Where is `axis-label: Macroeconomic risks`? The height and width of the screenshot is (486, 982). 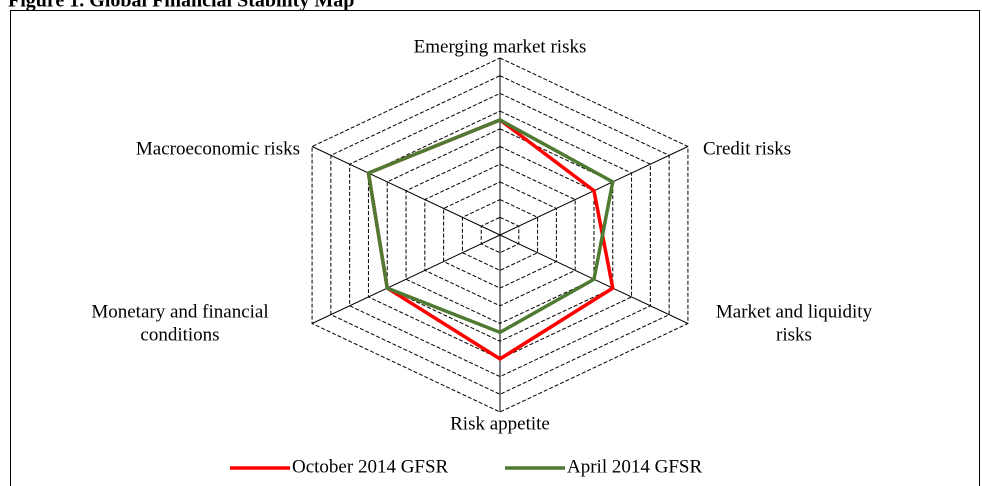 axis-label: Macroeconomic risks is located at coordinates (218, 148).